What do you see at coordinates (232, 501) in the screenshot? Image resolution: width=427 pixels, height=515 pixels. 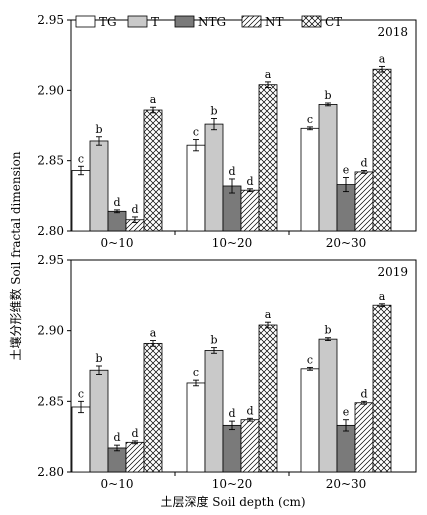 I see `x-axis-label: 土层深度 Soil depth (cm)` at bounding box center [232, 501].